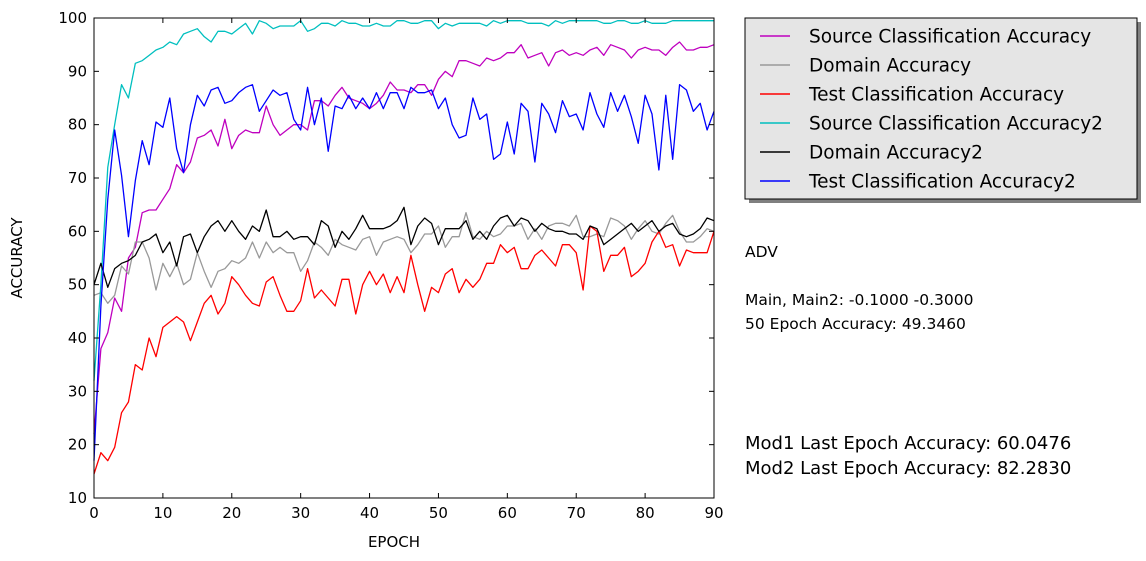  Describe the element at coordinates (77, 71) in the screenshot. I see `y-tick-label: 90` at that location.